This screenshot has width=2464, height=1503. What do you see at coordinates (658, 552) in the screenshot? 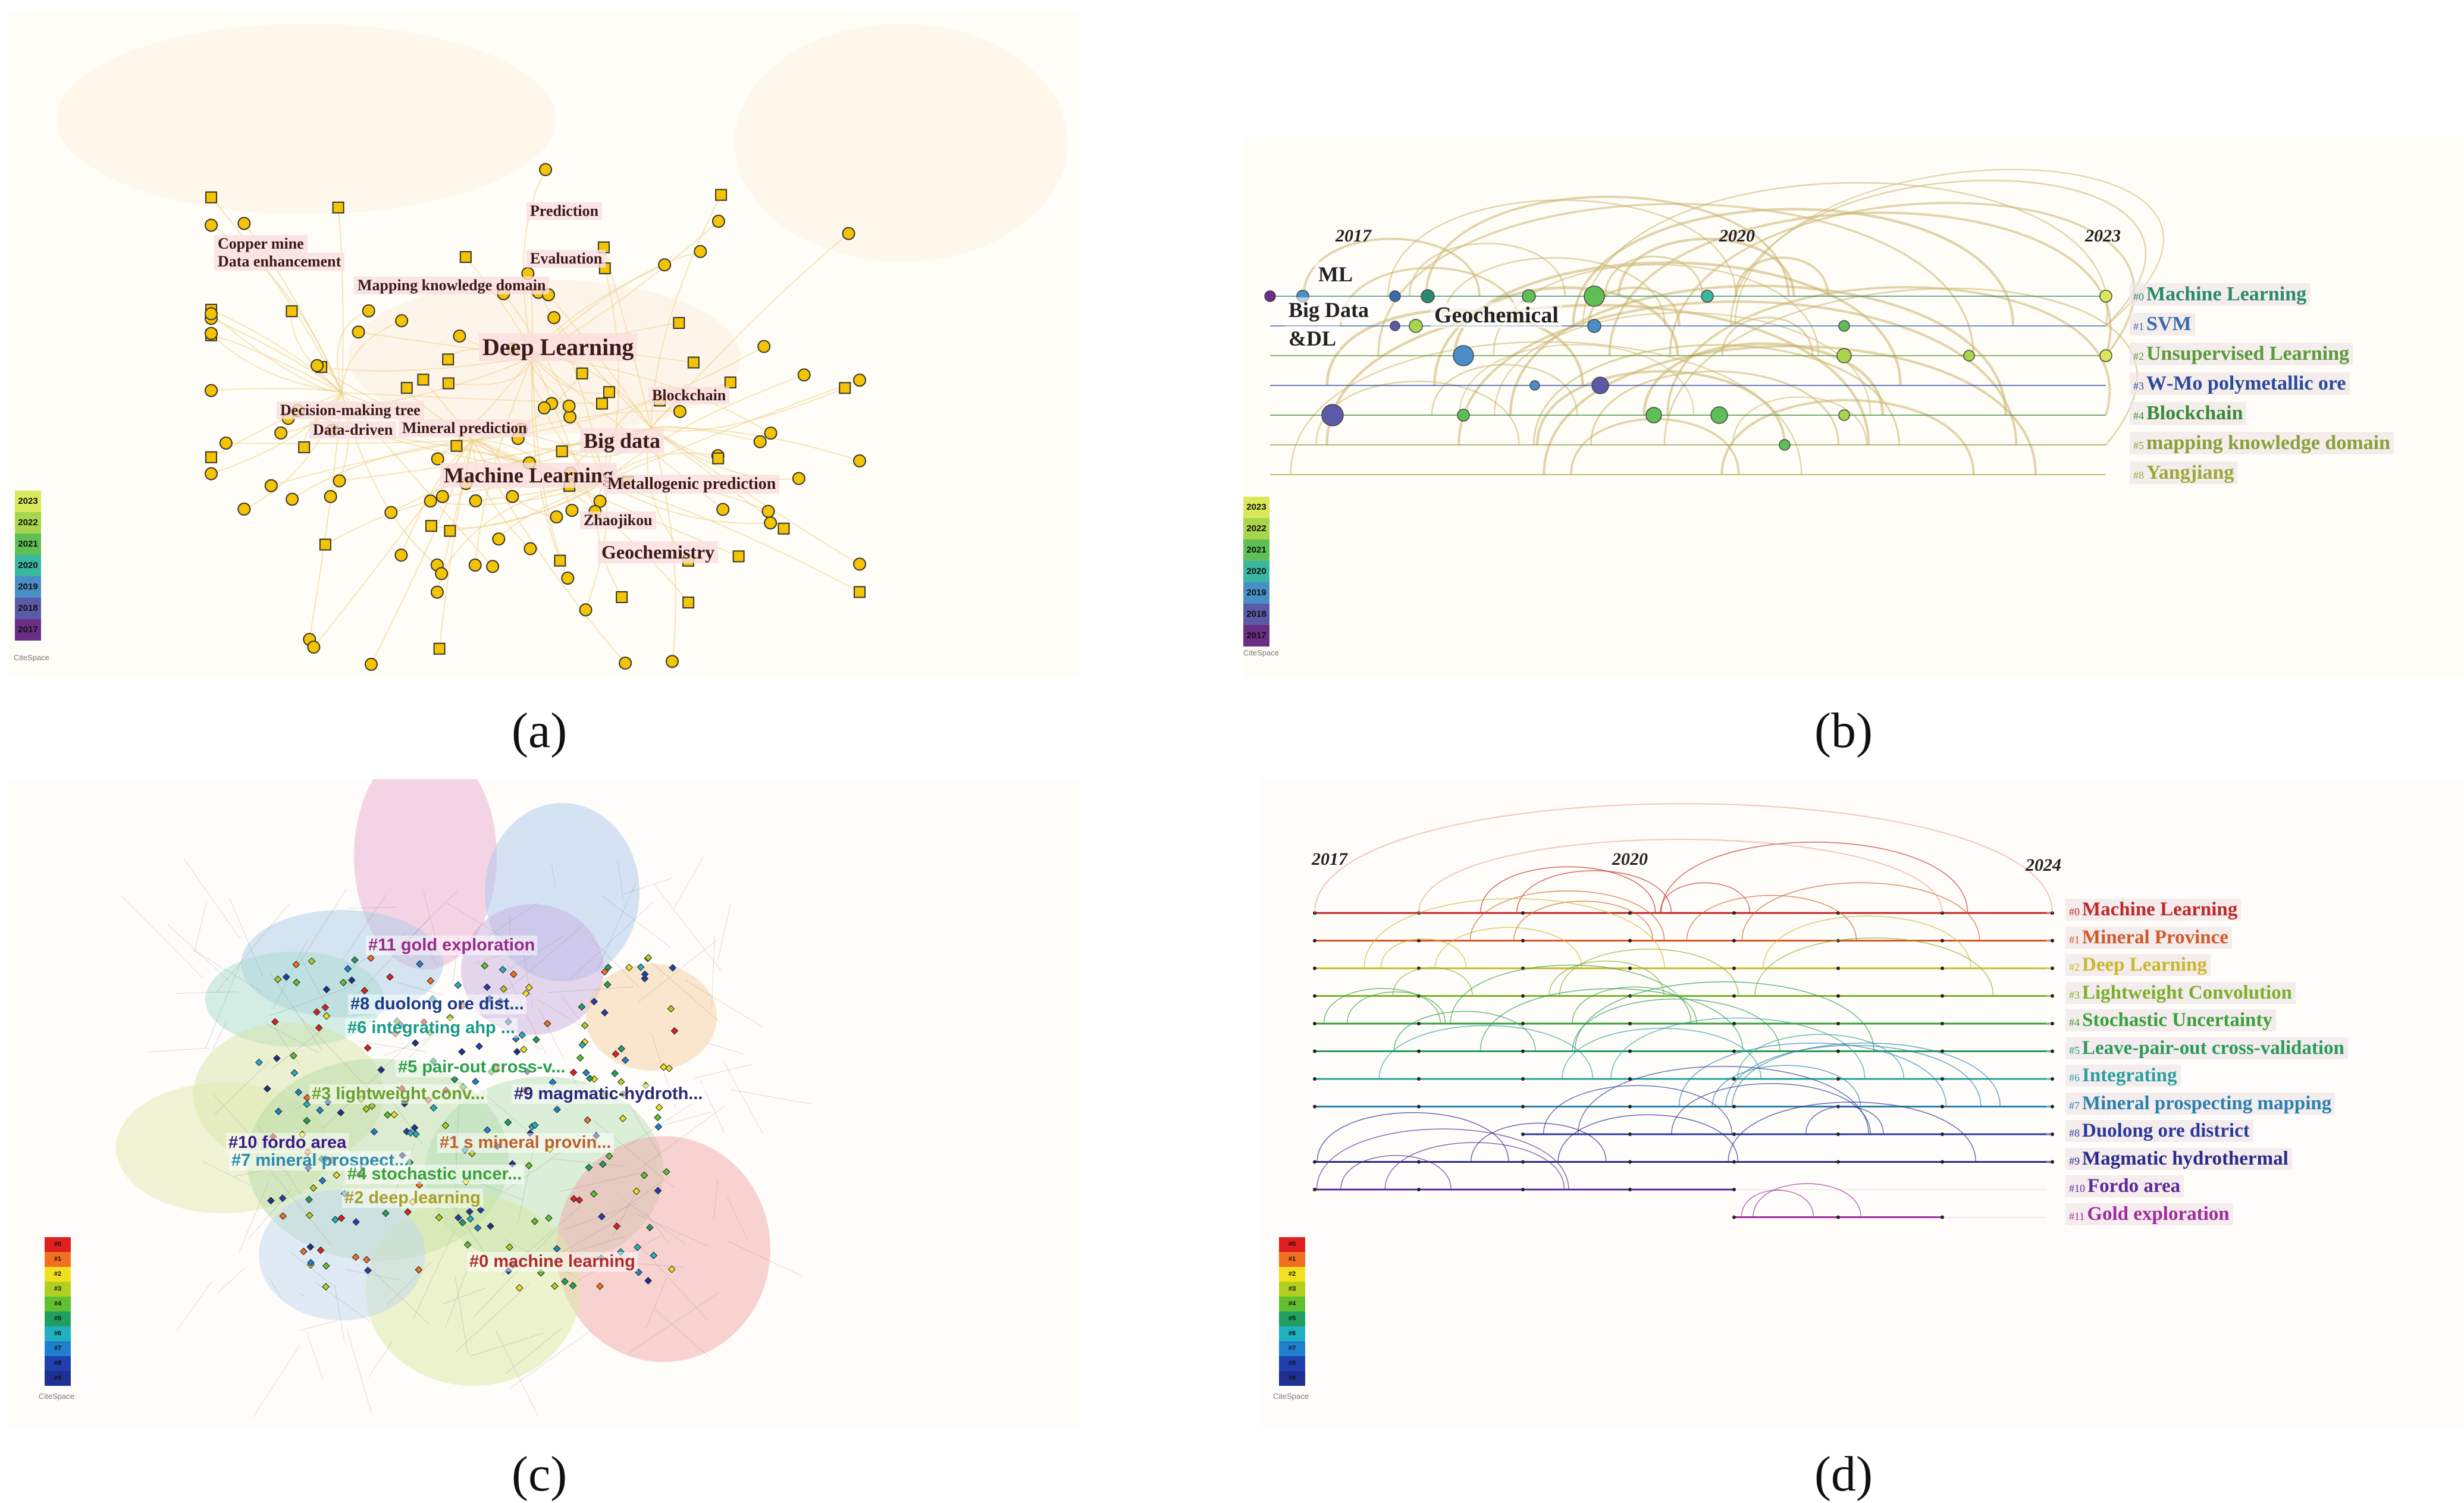
I see `keyword-label: Geochemistry` at bounding box center [658, 552].